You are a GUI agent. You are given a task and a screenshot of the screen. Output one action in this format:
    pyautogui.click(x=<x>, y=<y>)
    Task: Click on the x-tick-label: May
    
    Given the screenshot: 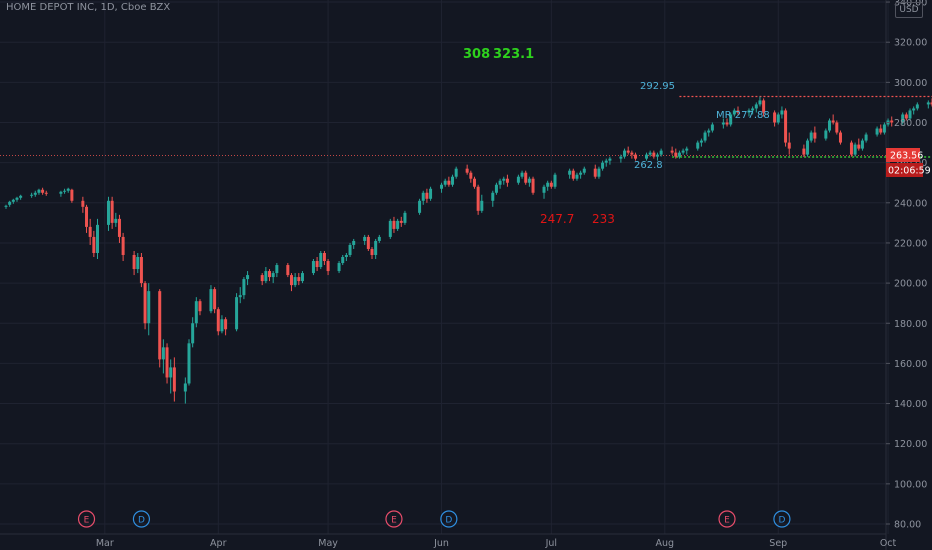 What is the action you would take?
    pyautogui.click(x=328, y=543)
    